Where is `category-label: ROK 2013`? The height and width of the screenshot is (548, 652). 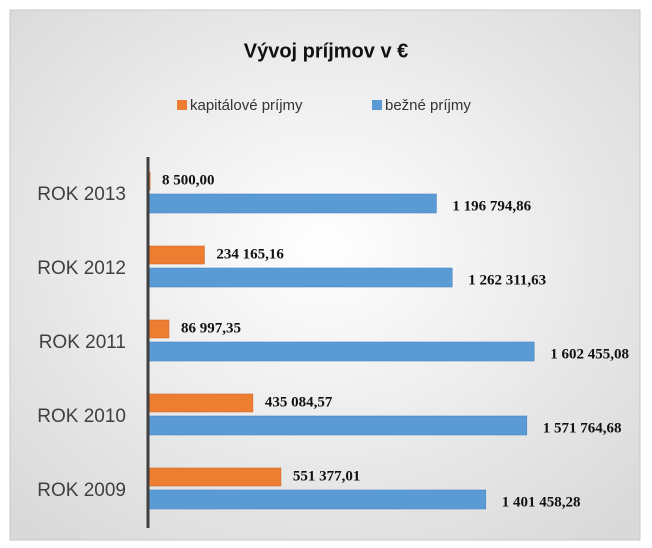 category-label: ROK 2013 is located at coordinates (81, 194).